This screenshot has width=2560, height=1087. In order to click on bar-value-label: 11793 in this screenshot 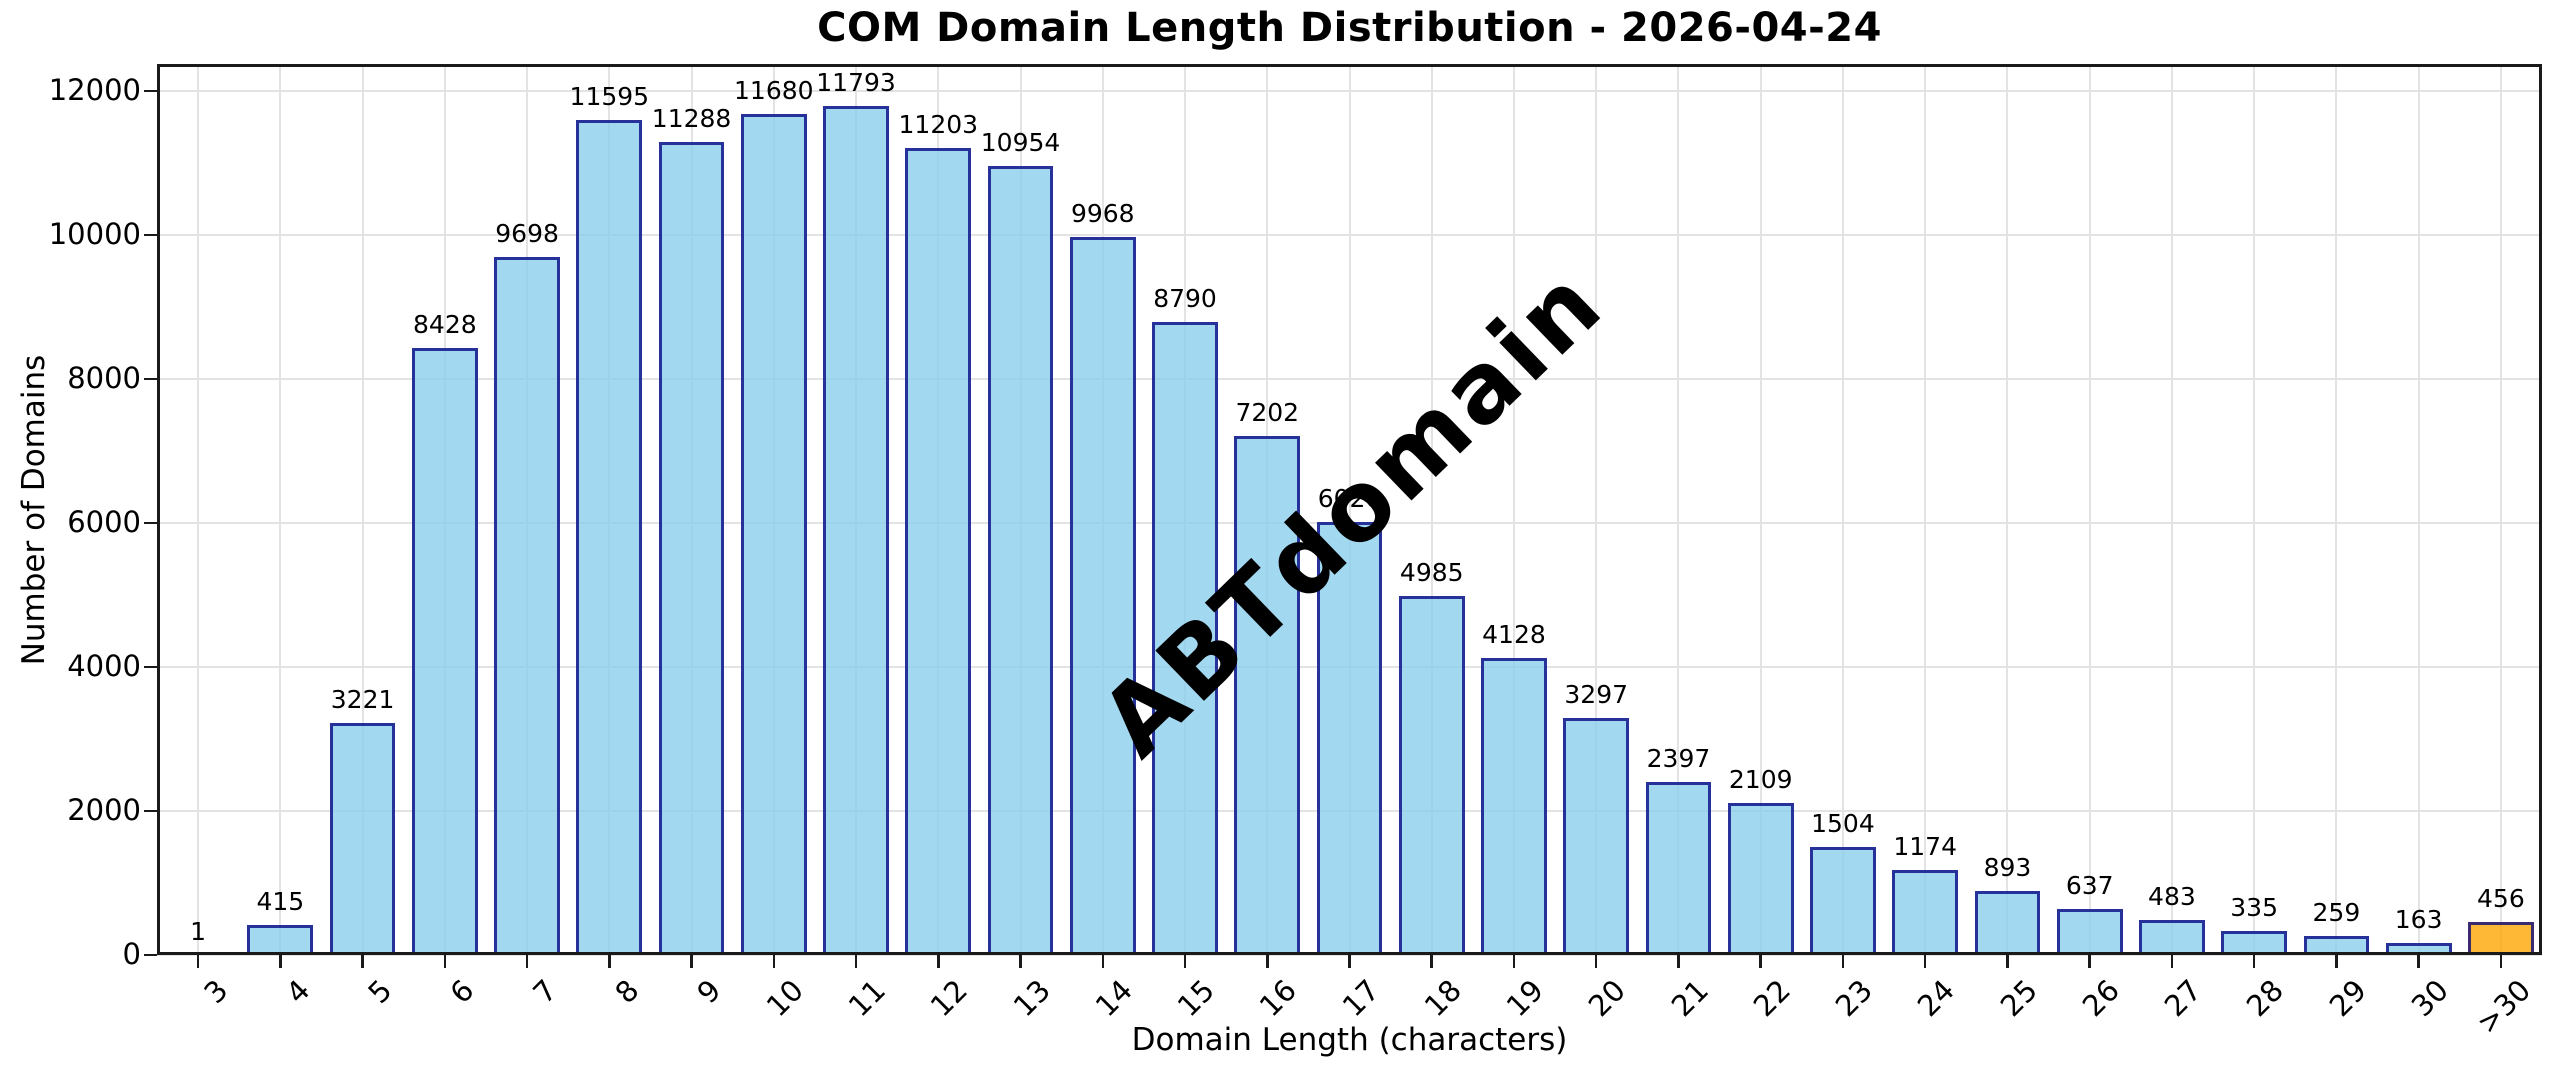, I will do `click(856, 82)`.